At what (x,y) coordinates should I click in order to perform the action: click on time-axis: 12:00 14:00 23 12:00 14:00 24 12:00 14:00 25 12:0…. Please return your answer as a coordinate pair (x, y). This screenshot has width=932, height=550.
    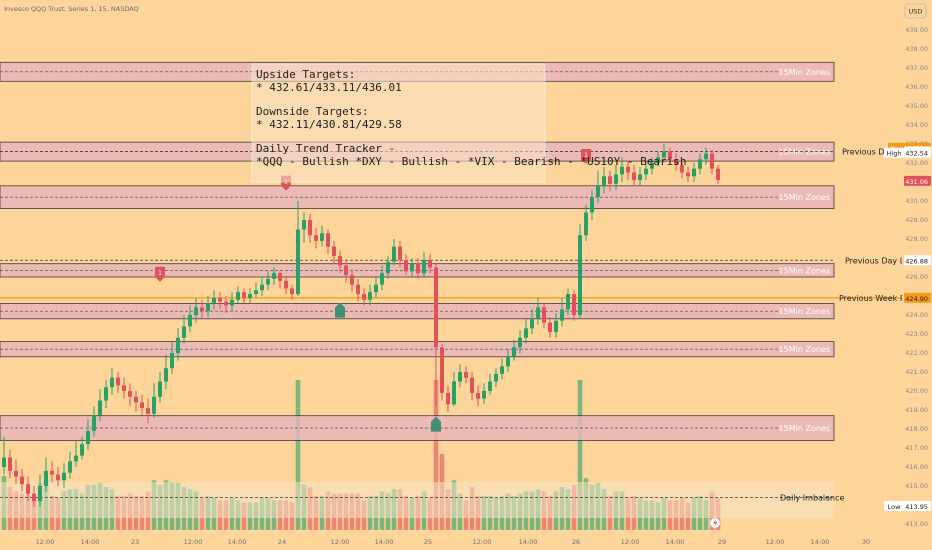
    Looking at the image, I should click on (466, 533).